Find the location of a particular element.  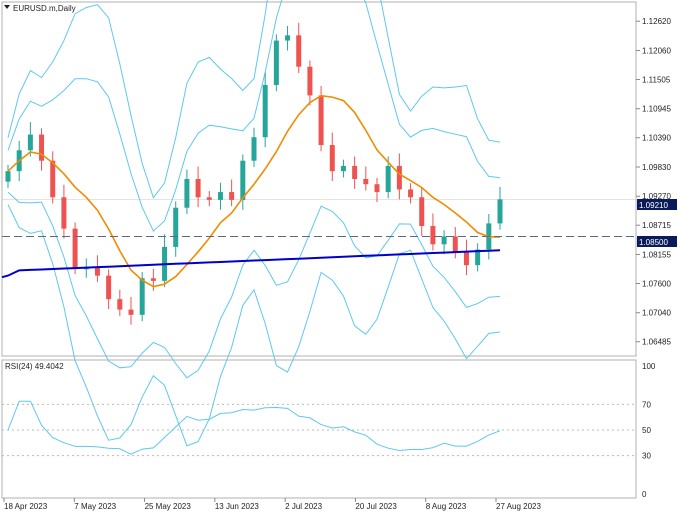

rsi-axis-ticks: 100 70 50 30 0 is located at coordinates (649, 430).